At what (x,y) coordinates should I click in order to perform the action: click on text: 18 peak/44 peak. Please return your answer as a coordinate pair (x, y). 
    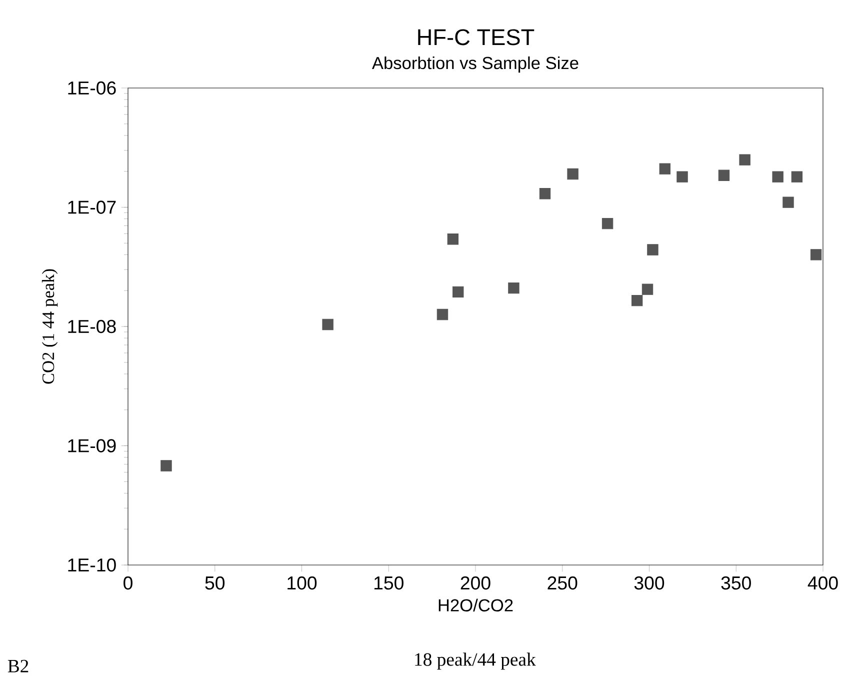
    Looking at the image, I should click on (475, 661).